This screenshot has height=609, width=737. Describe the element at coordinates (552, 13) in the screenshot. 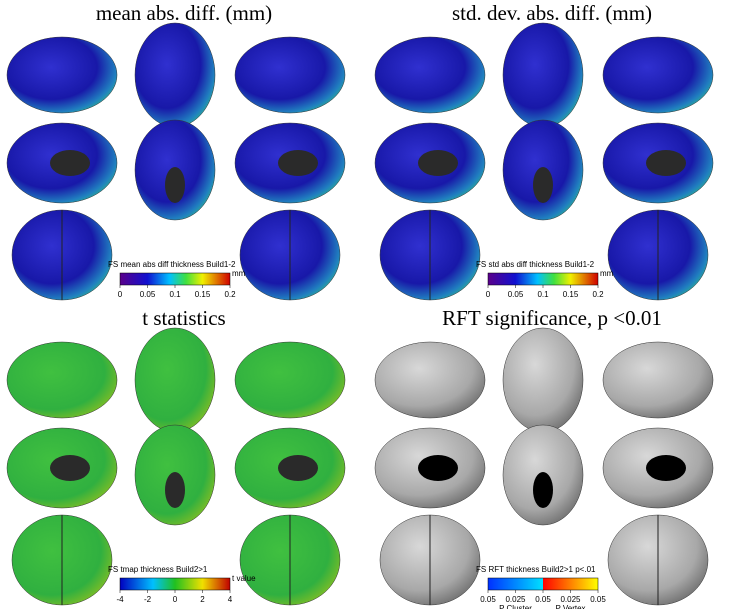

I see `panel-title: std. dev. abs. diff. (mm)` at that location.